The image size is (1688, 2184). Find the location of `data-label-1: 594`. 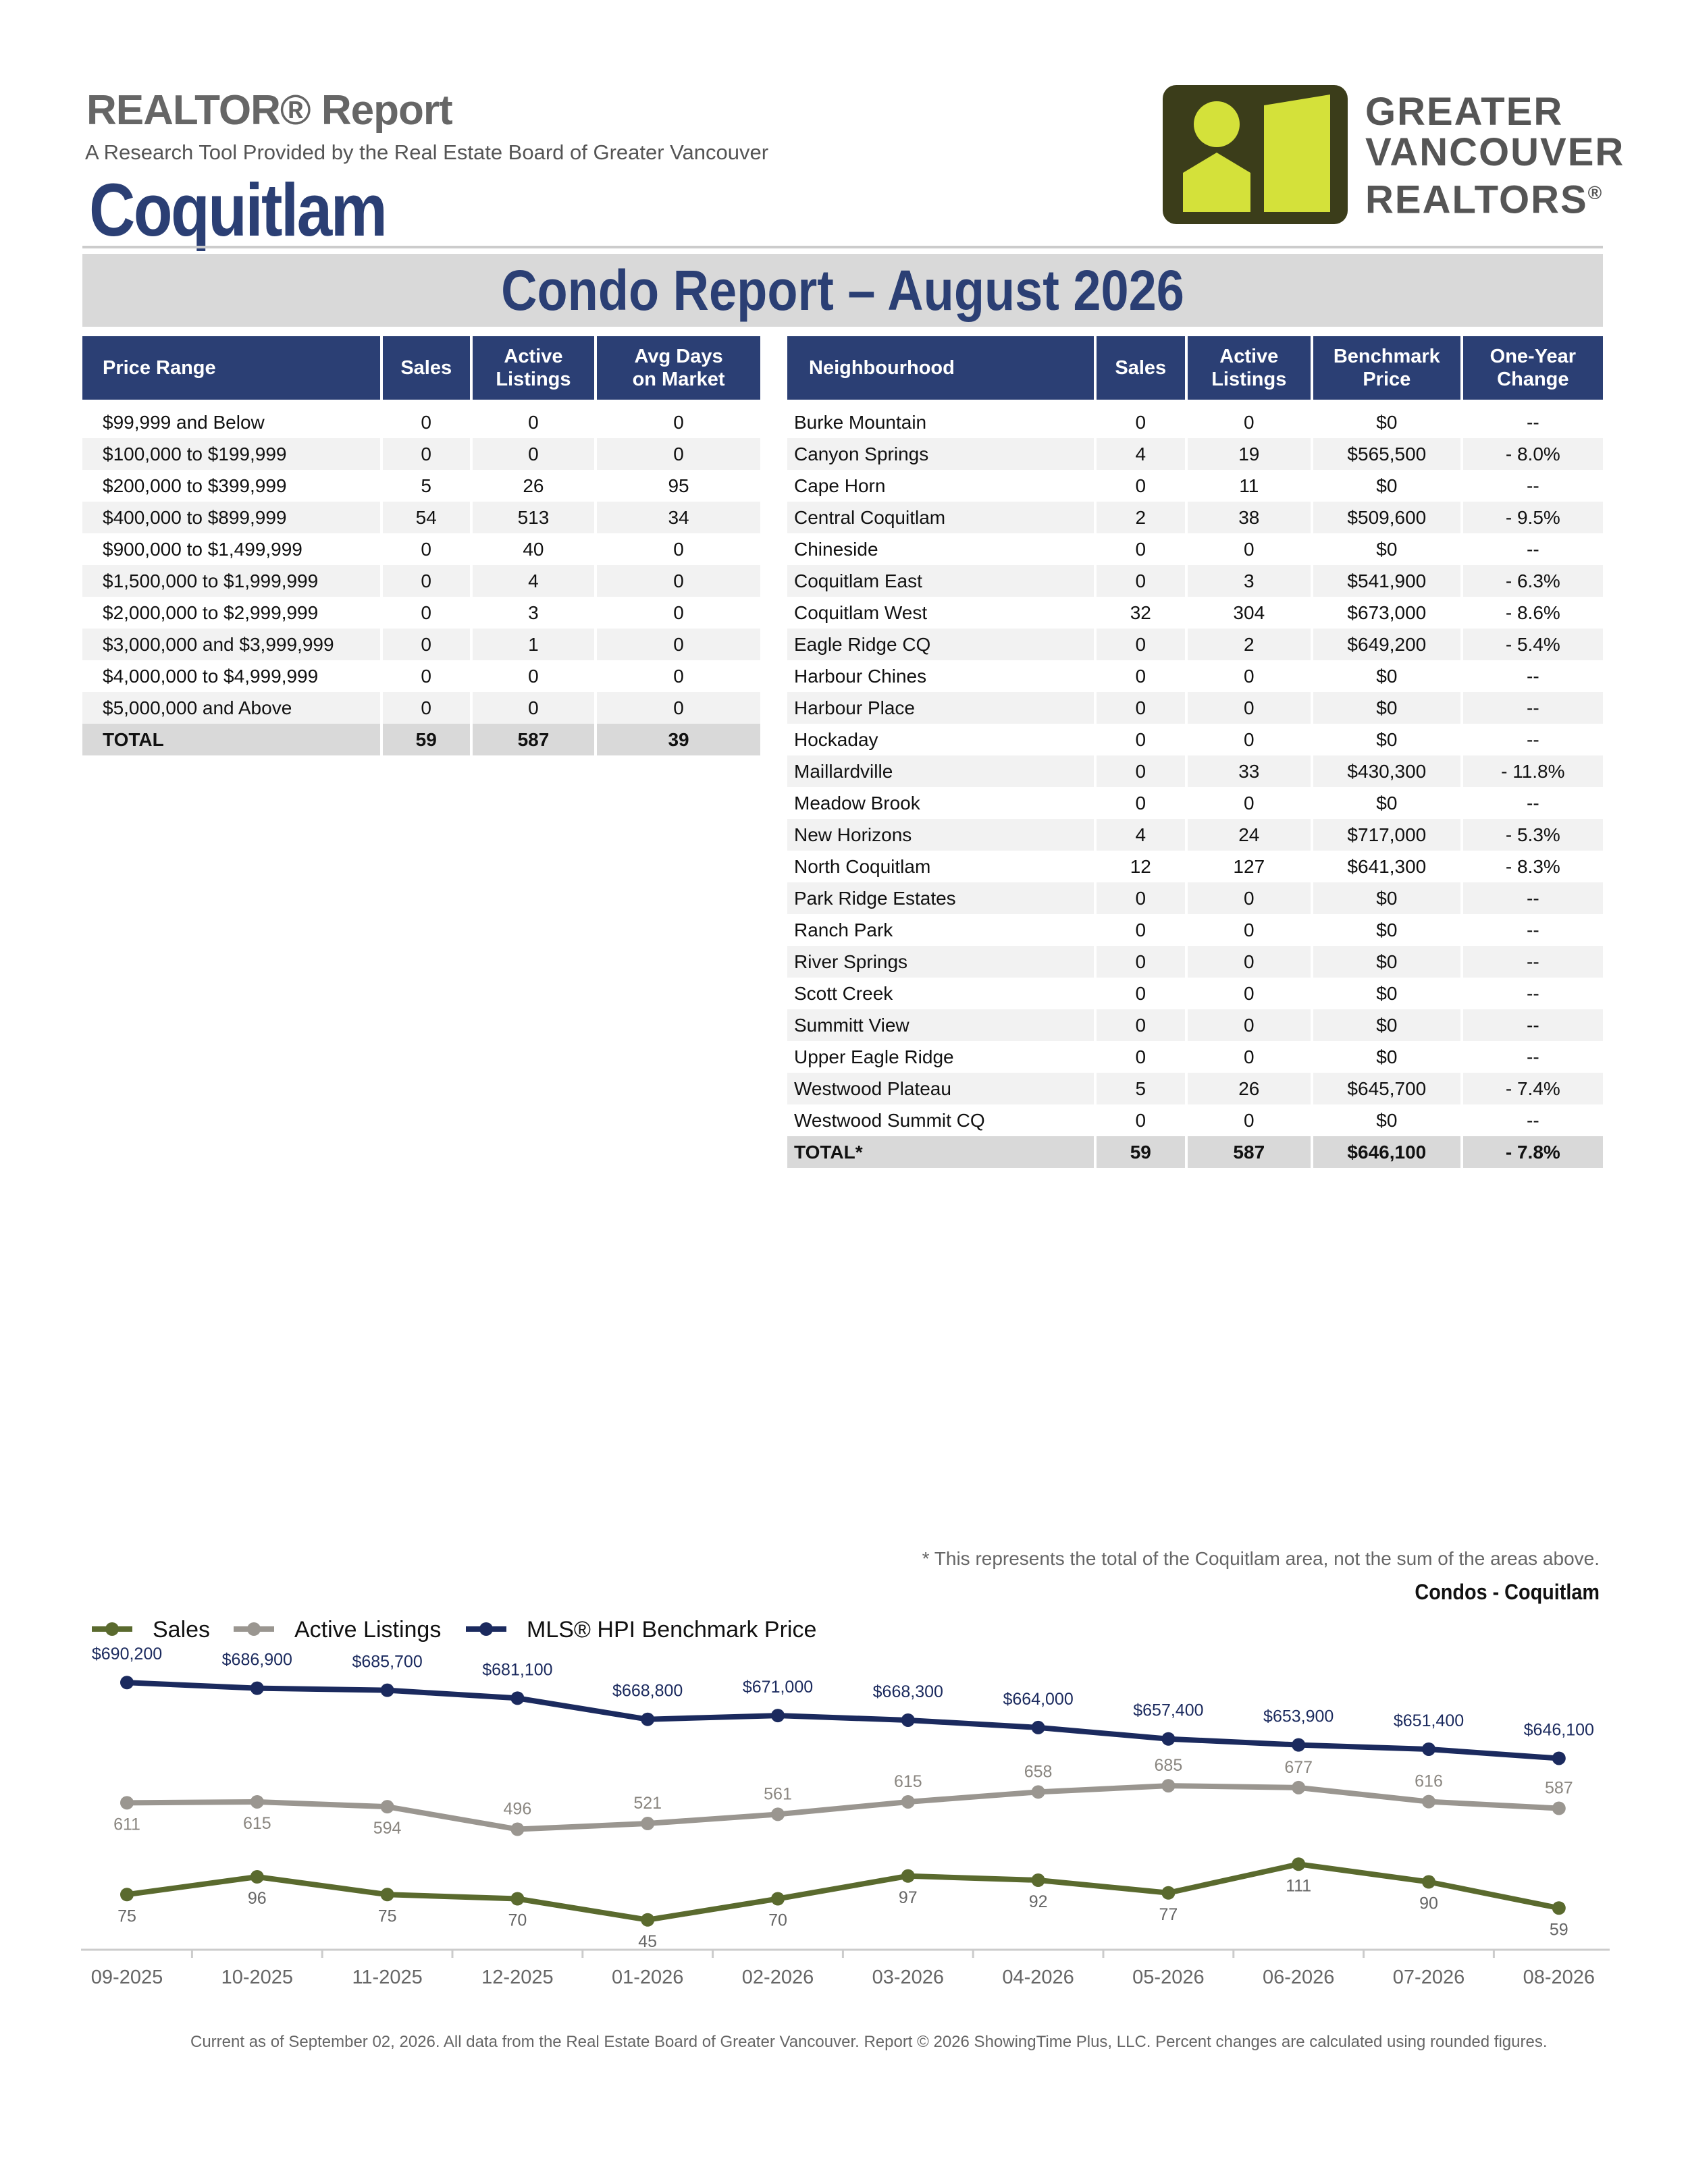

data-label-1: 594 is located at coordinates (387, 1828).